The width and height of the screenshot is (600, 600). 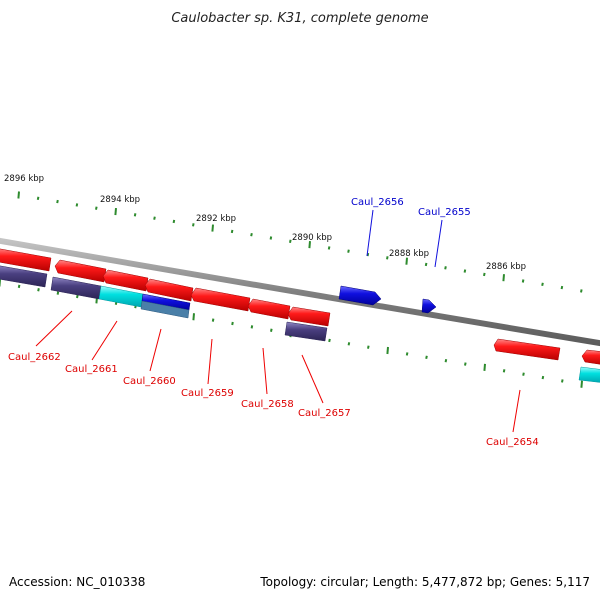 I want to click on tick-label-2890: 2890 kbp, so click(x=312, y=238).